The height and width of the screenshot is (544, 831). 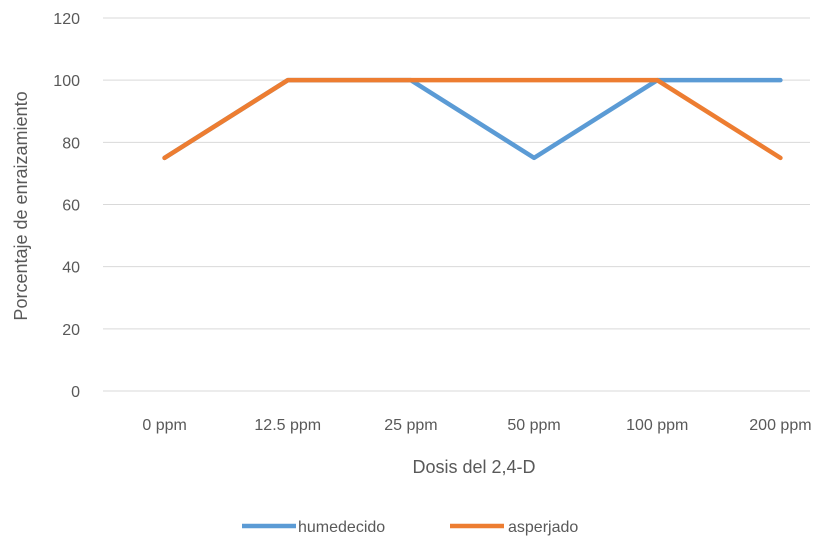 I want to click on y-tick-label: 120, so click(x=66, y=19).